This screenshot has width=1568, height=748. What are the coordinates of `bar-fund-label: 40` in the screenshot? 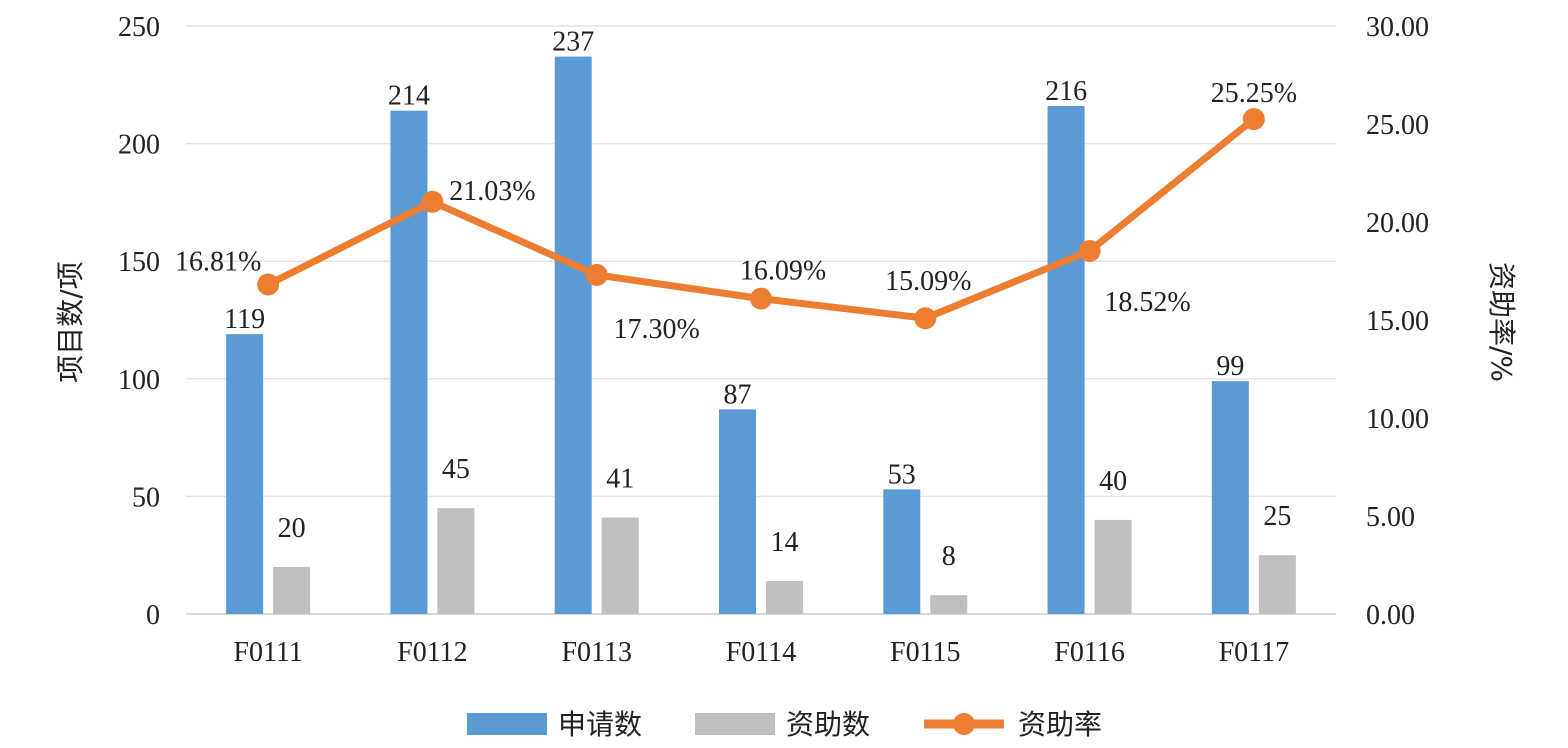 It's located at (1113, 481).